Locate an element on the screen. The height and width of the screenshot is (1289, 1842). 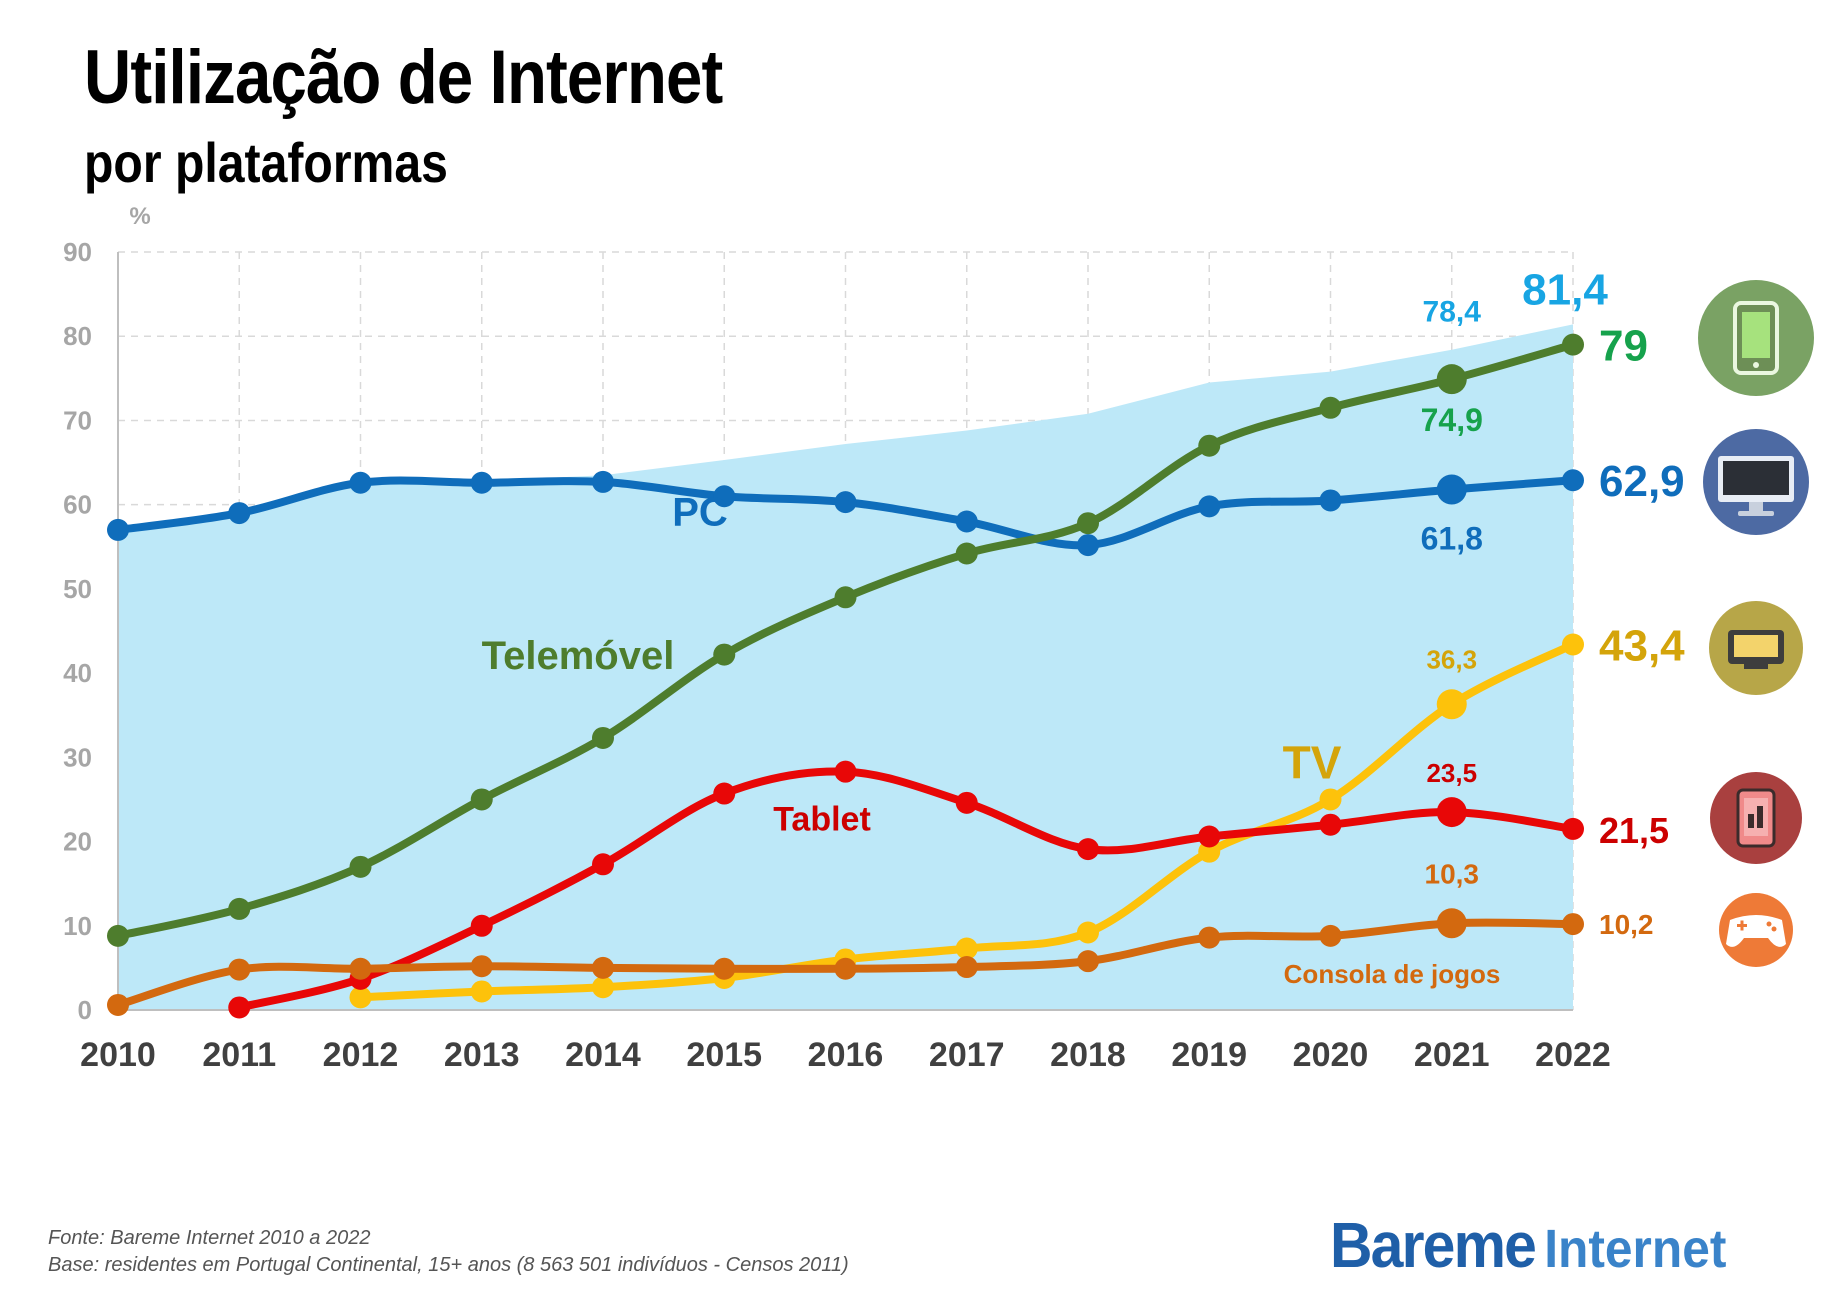
y-tick-label: 30 is located at coordinates (77, 757).